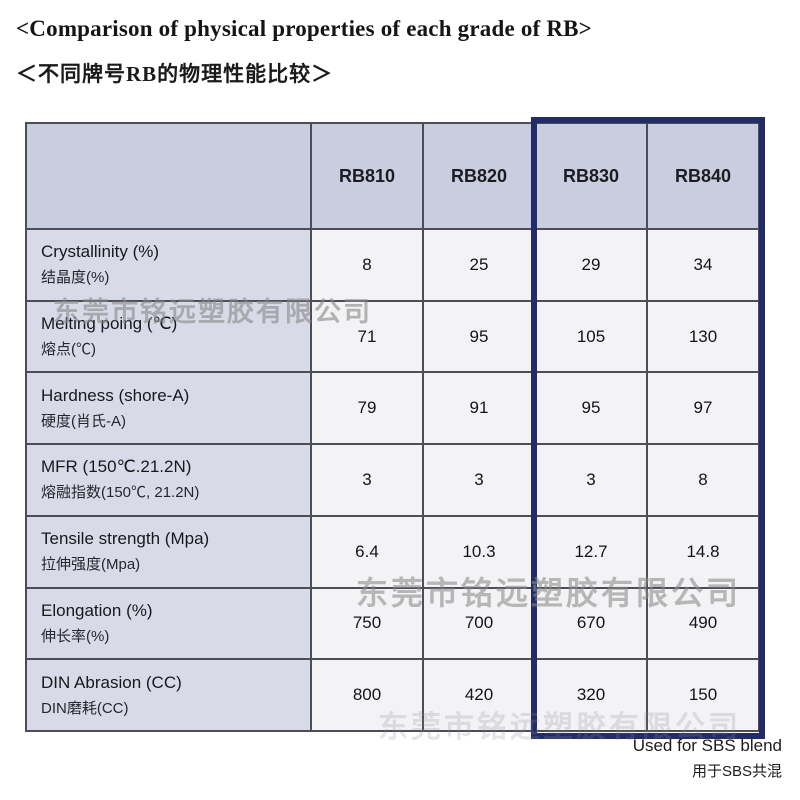 The height and width of the screenshot is (800, 800). What do you see at coordinates (120, 493) in the screenshot?
I see `property-label-chinese: 熔融指数(150℃, 21.2N)` at bounding box center [120, 493].